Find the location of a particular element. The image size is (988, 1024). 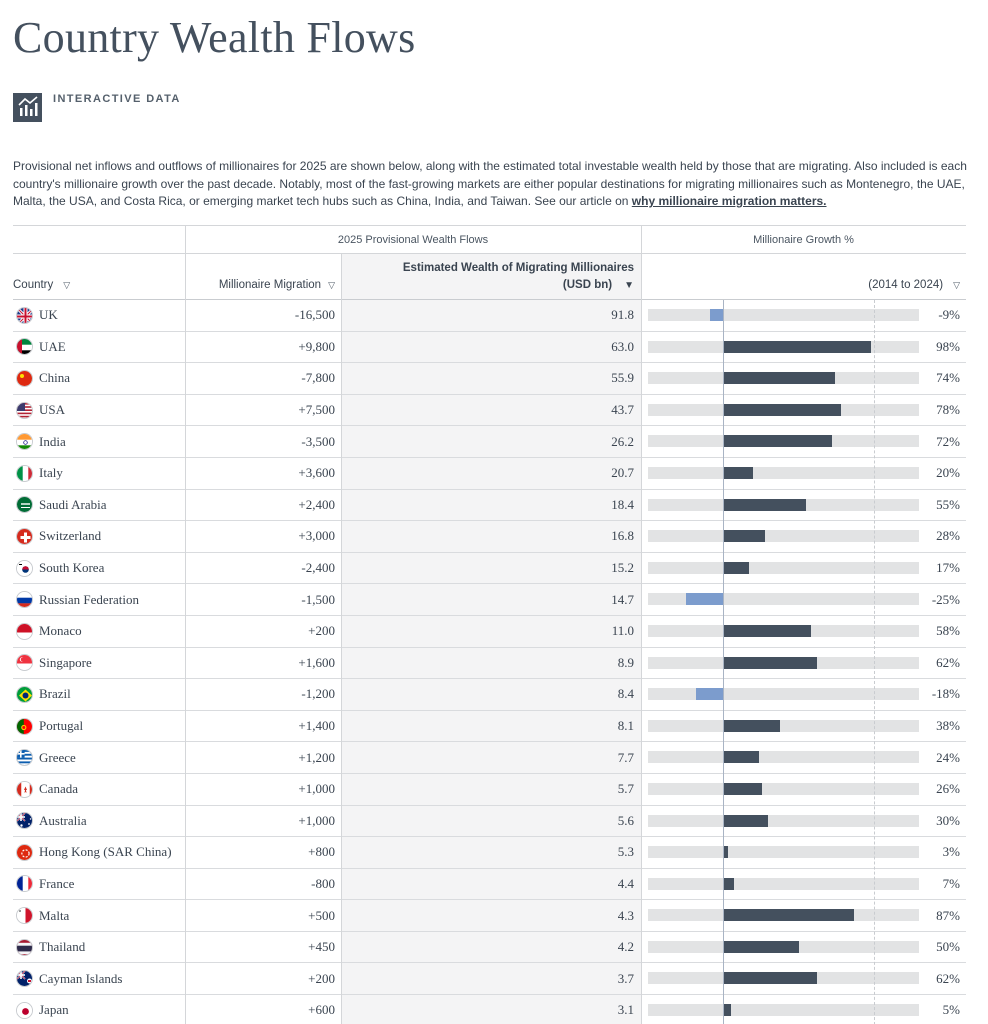

column-country-label: Country is located at coordinates (33, 285).